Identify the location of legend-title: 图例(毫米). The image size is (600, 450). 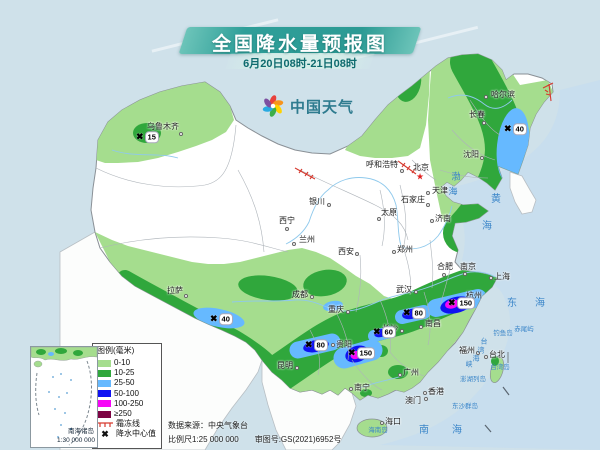
(116, 350).